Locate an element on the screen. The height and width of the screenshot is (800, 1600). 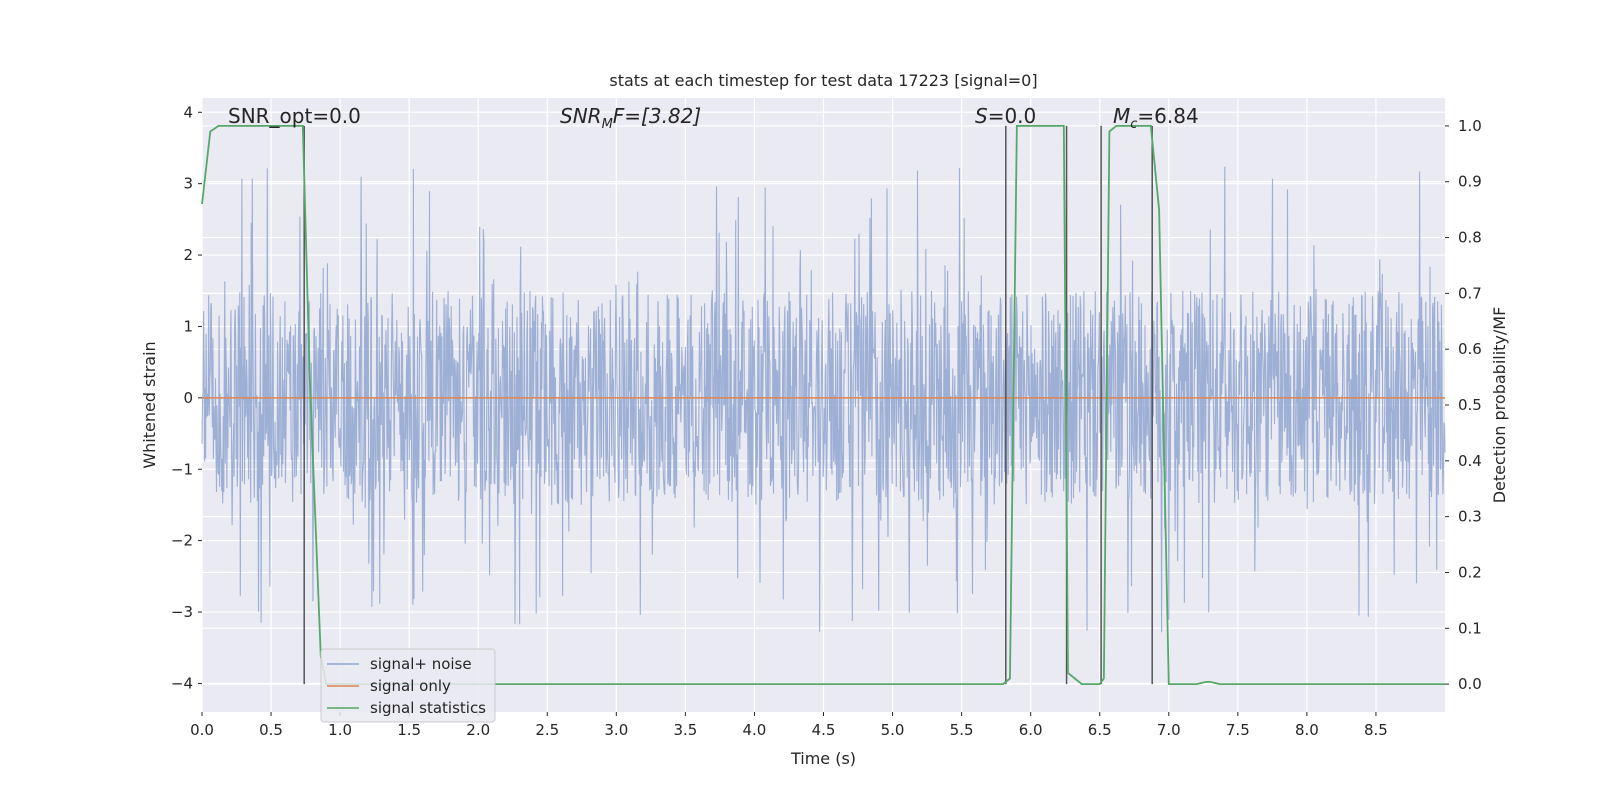
y-tick-label: 0 is located at coordinates (188, 398).